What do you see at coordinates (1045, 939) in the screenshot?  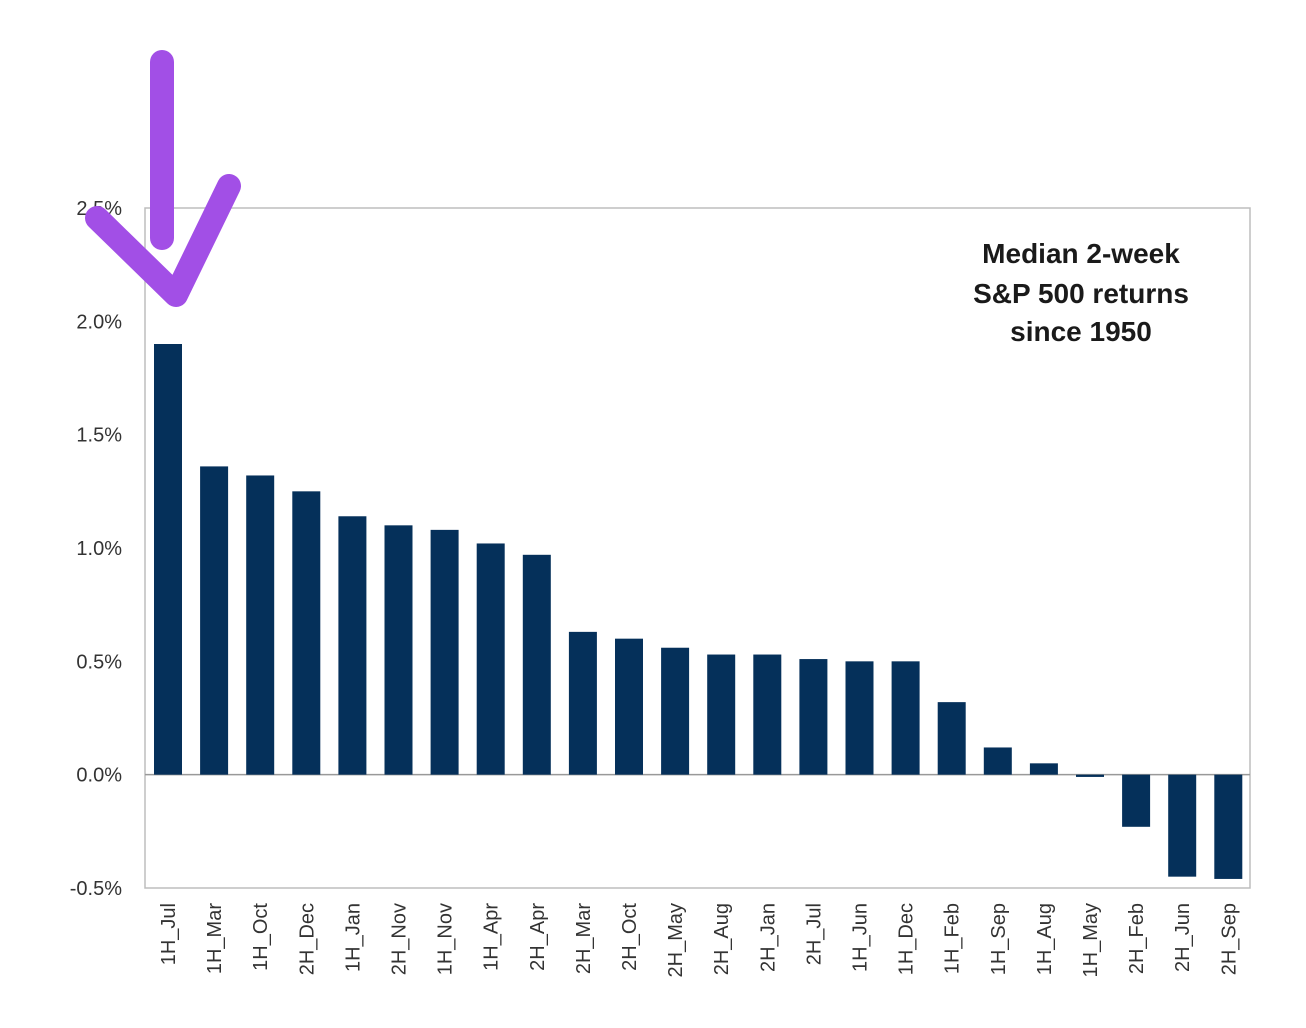 I see `x-tick-label: 1H_Aug` at bounding box center [1045, 939].